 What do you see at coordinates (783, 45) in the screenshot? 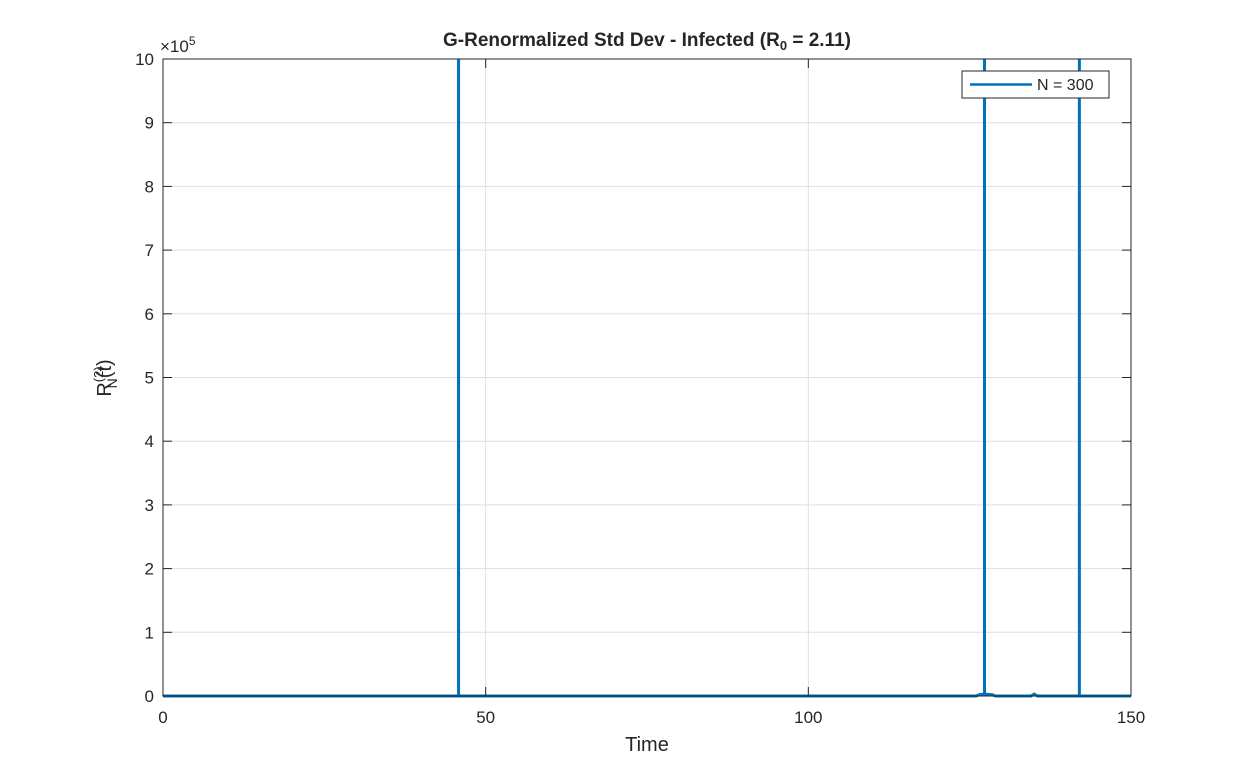
I see `title-subscript: 0` at bounding box center [783, 45].